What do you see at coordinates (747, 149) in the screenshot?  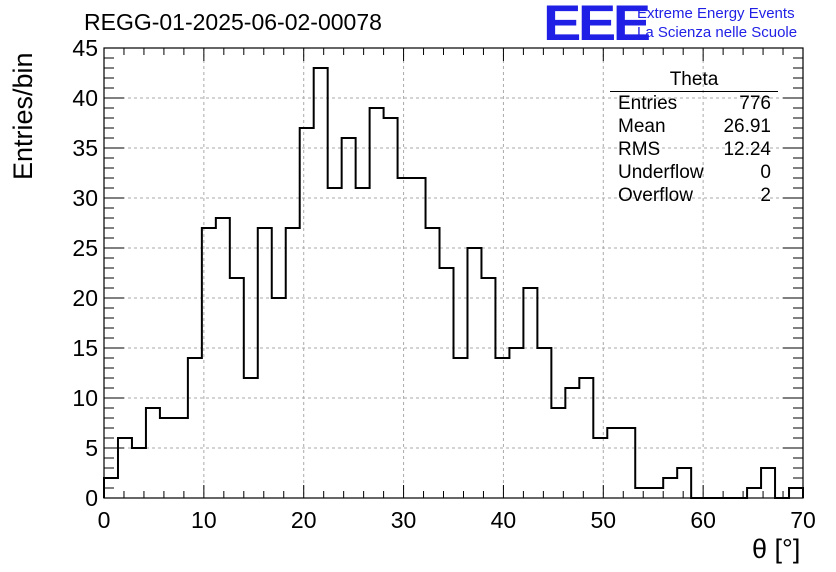 I see `stats-value: 12.24` at bounding box center [747, 149].